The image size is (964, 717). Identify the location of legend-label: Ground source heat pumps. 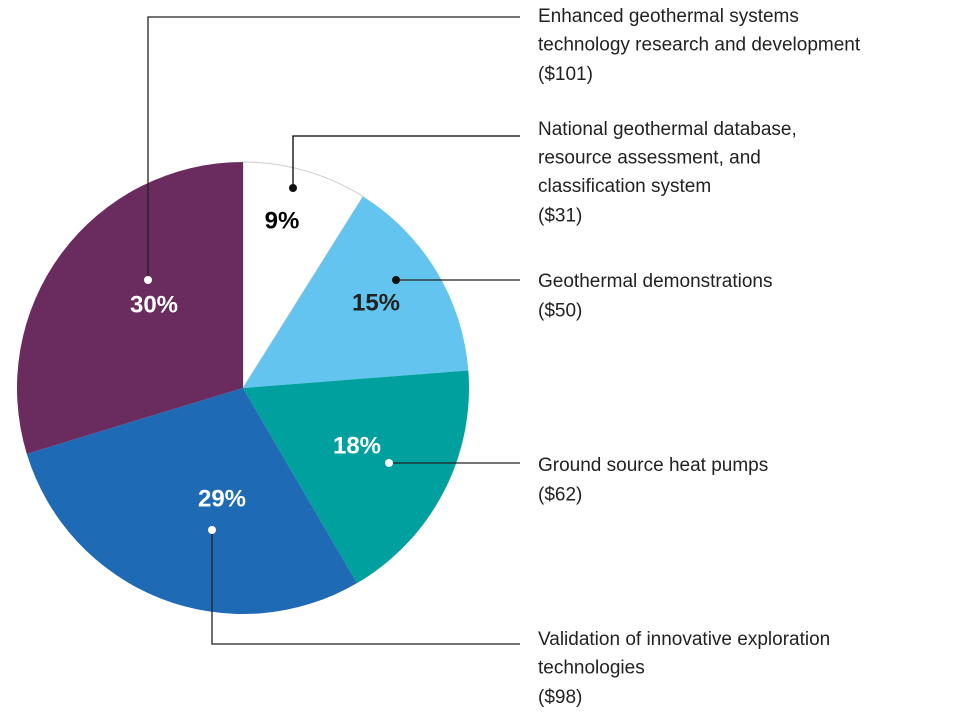
(653, 465).